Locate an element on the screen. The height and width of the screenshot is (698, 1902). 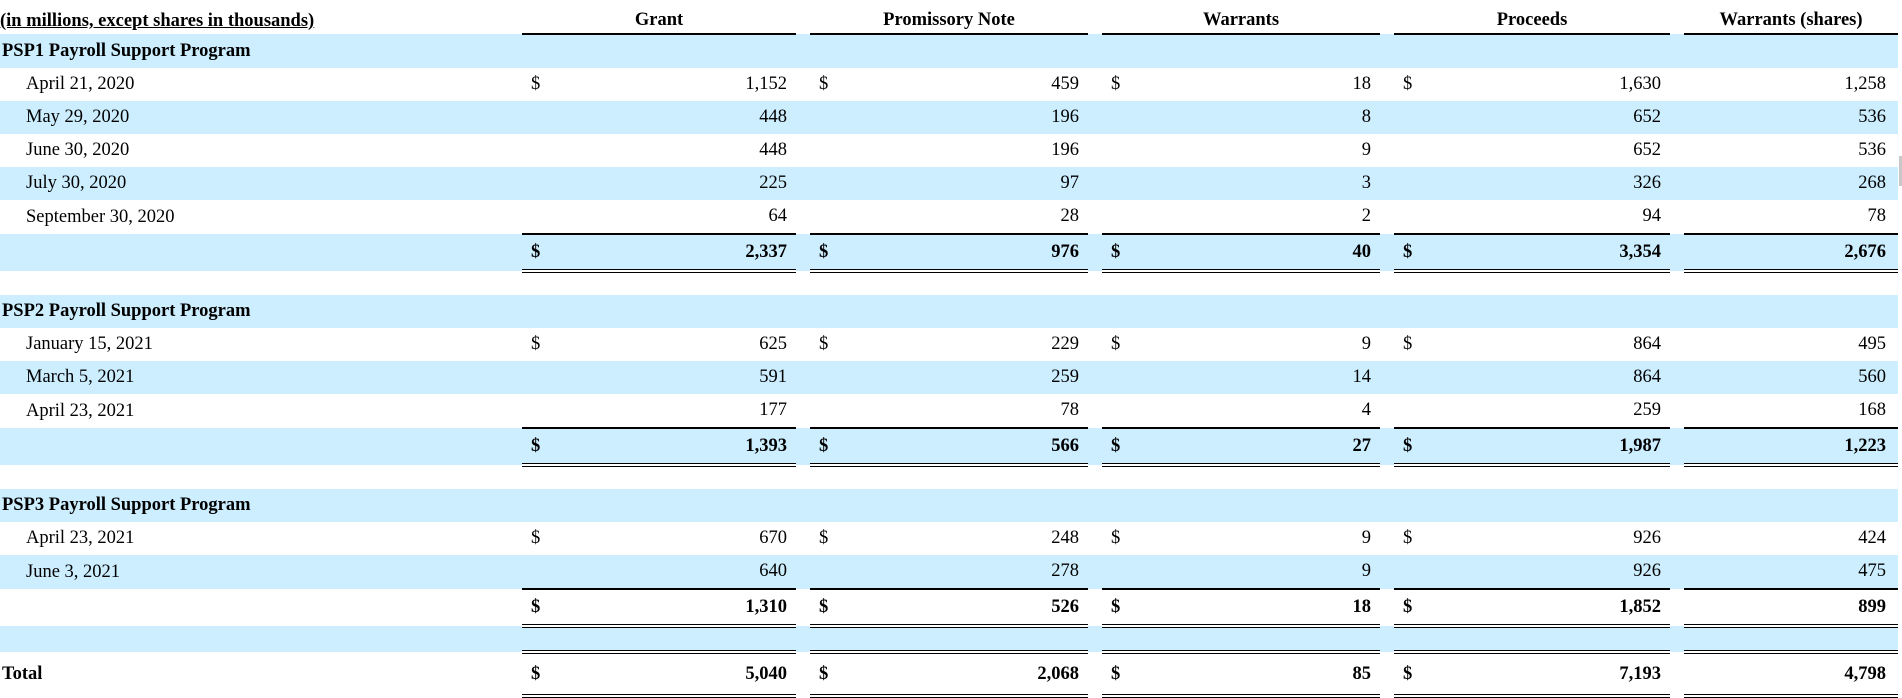
table-row: January 15, 2021 $625 $229 $9 $864 495 is located at coordinates (949, 344).